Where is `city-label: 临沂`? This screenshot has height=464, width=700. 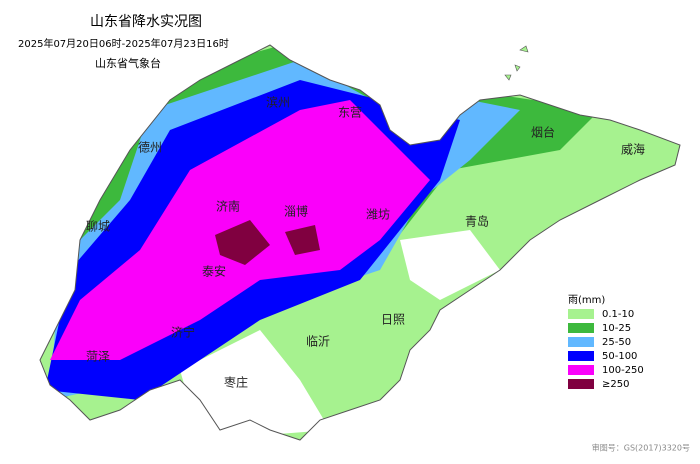
city-label: 临沂 is located at coordinates (318, 342).